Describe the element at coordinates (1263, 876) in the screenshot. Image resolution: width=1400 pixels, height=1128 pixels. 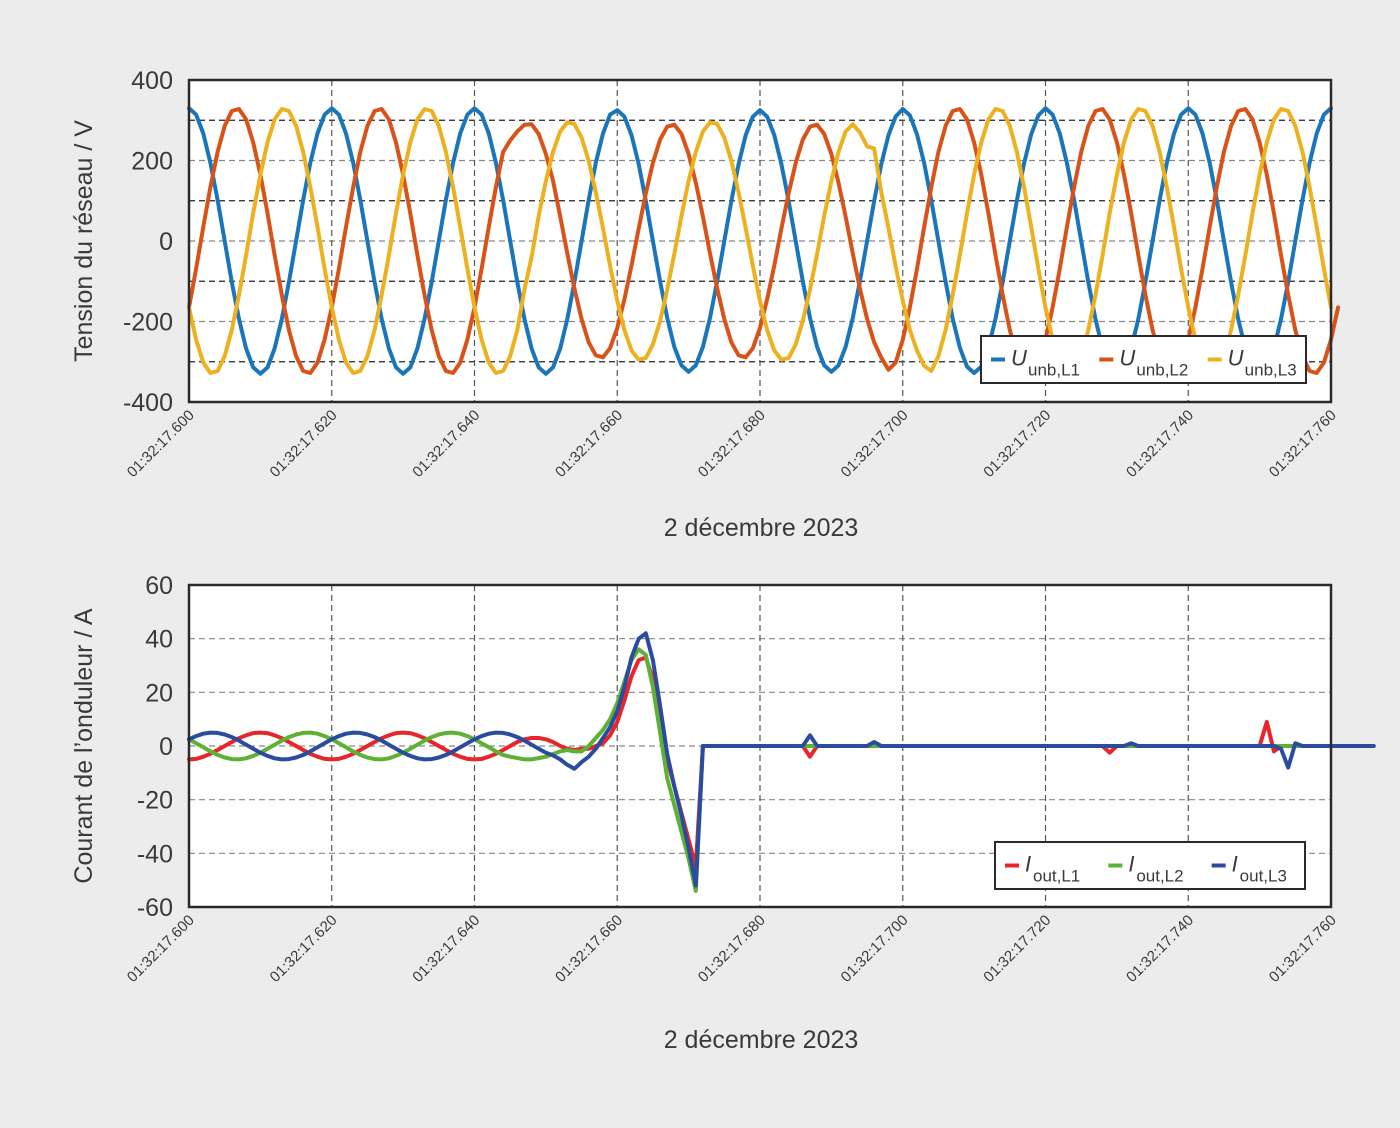
I see `legend-label-subscript: out,L3` at that location.